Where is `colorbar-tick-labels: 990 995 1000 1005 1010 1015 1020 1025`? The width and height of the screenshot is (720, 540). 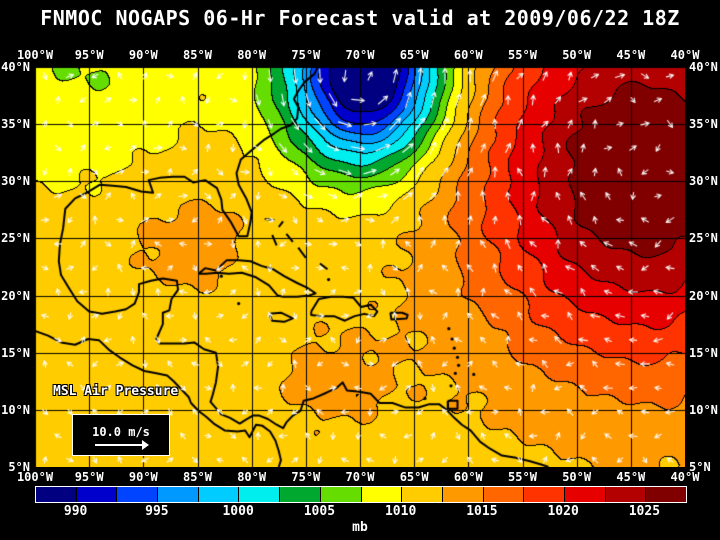 colorbar-tick-labels: 990 995 1000 1005 1010 1015 1020 1025 is located at coordinates (360, 511).